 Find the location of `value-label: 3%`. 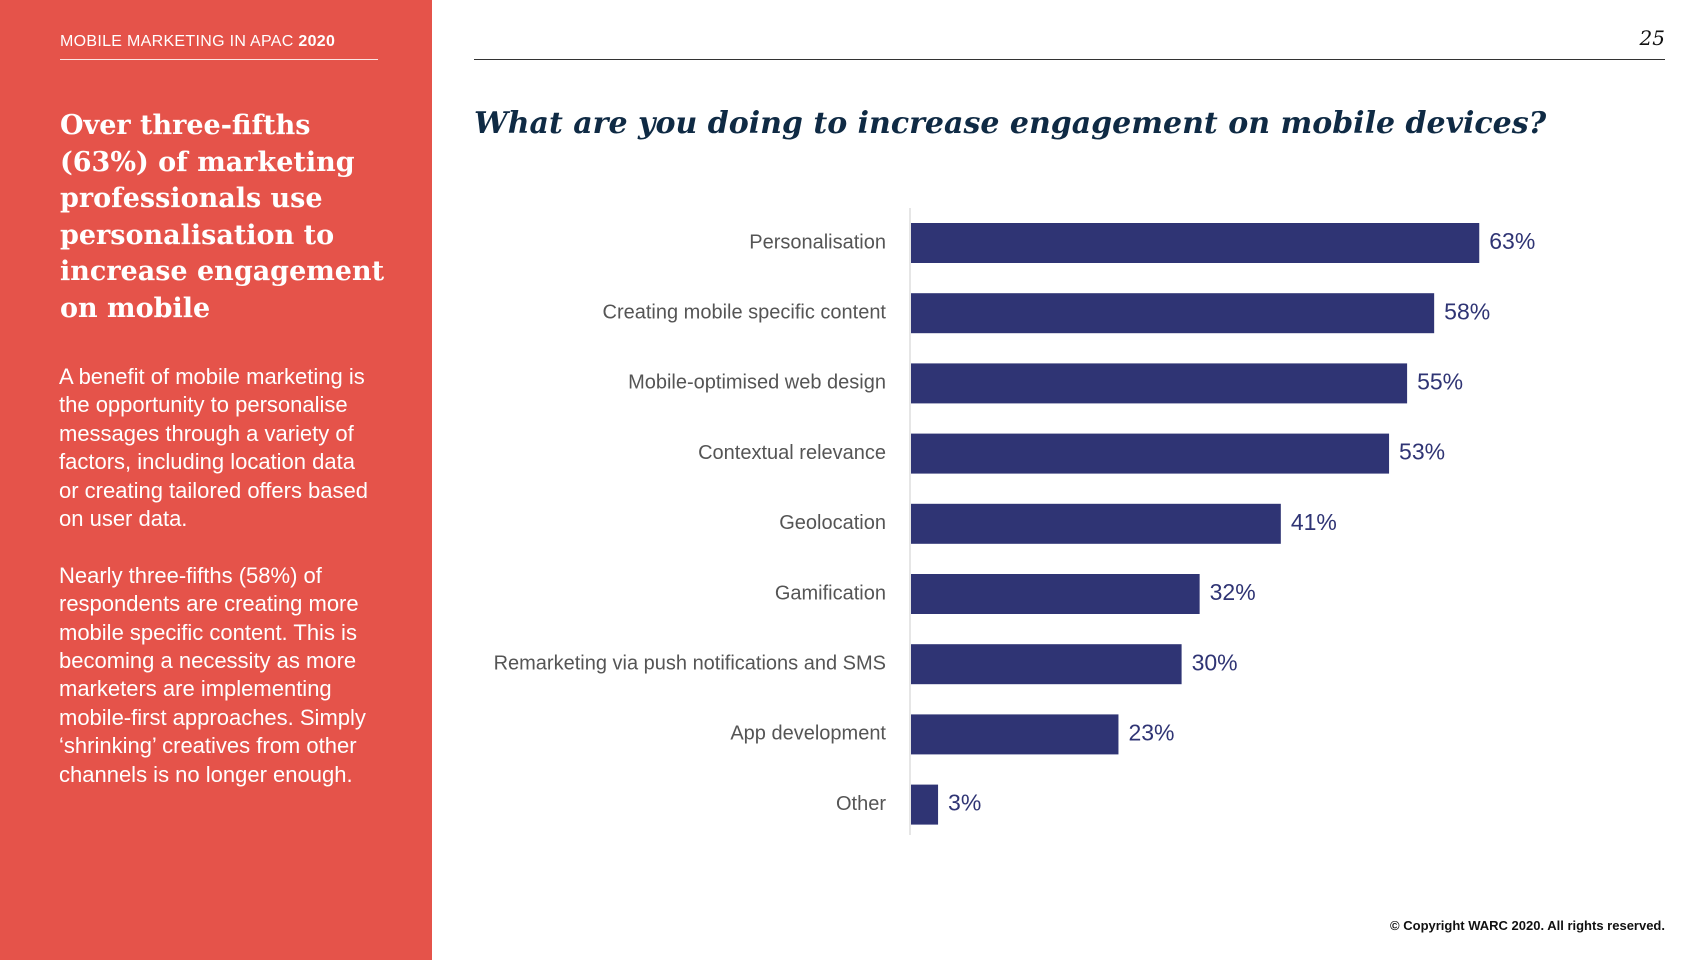

value-label: 3% is located at coordinates (964, 803).